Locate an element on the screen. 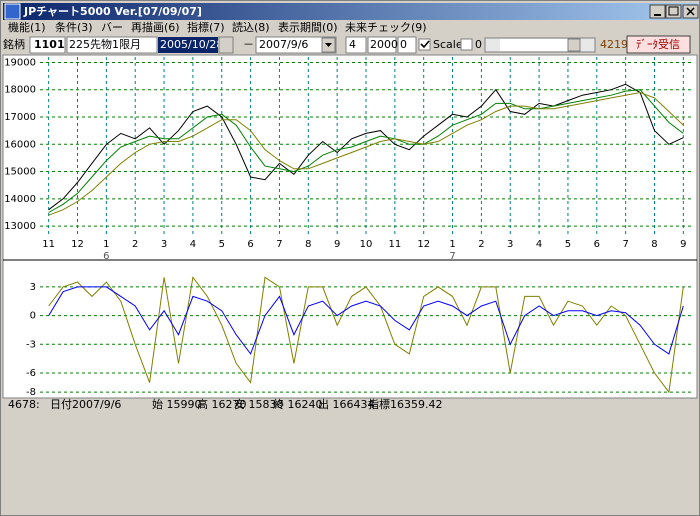 The height and width of the screenshot is (516, 700). status-item: 高 16270 is located at coordinates (222, 404).